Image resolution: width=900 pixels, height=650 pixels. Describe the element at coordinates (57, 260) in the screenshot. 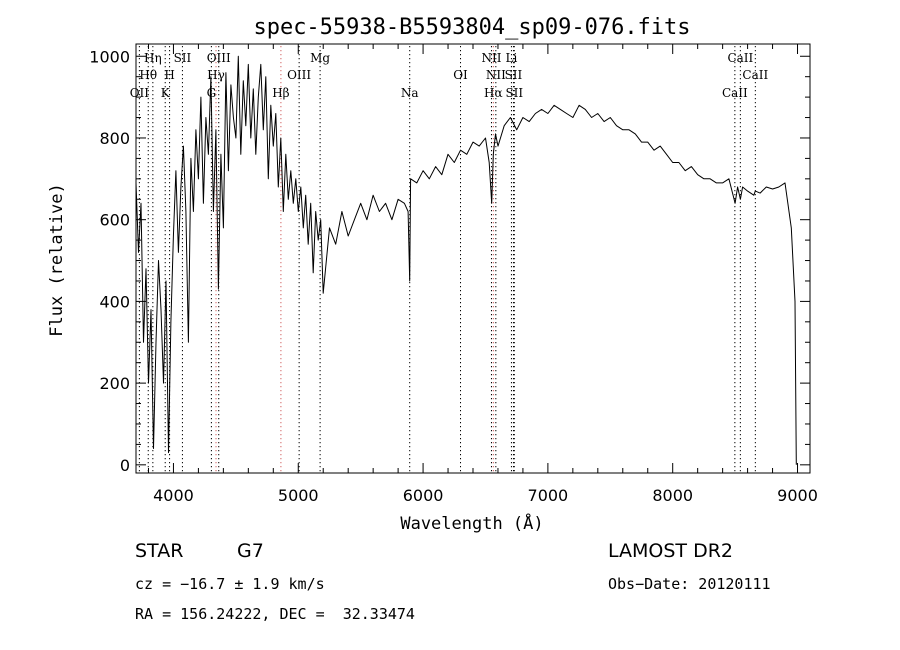

I see `y-axis-label: Flux (relative)` at that location.